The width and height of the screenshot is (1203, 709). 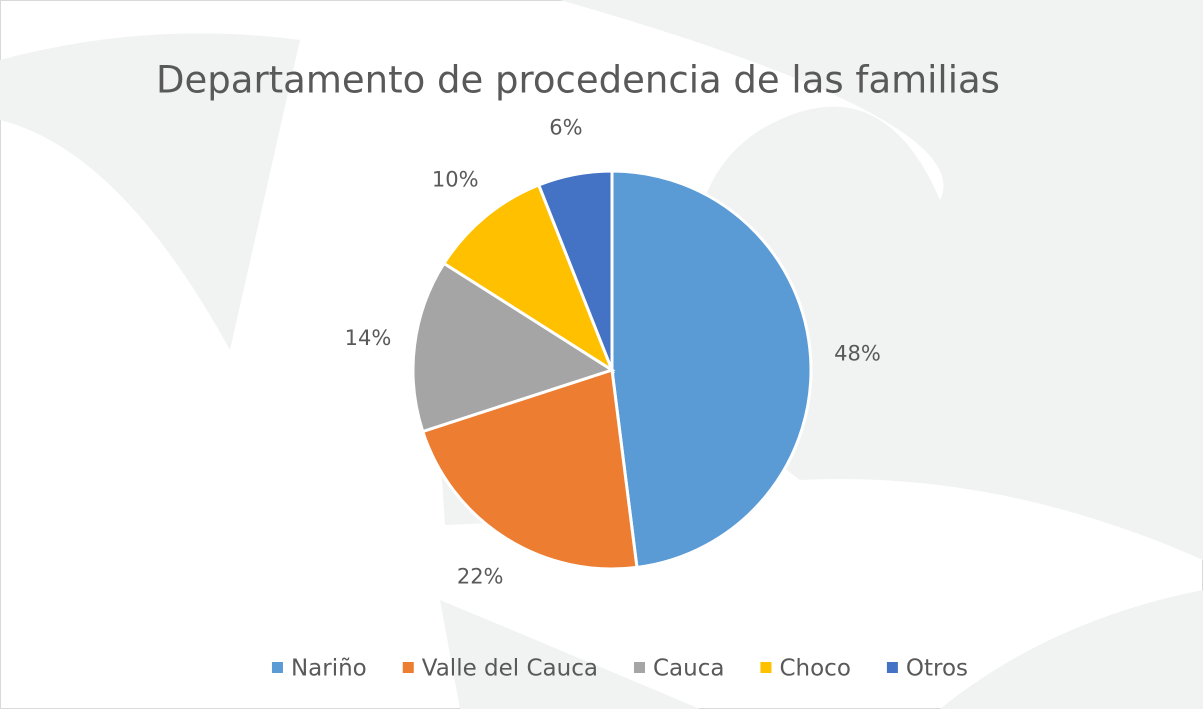 What do you see at coordinates (814, 669) in the screenshot?
I see `legend-label: Choco` at bounding box center [814, 669].